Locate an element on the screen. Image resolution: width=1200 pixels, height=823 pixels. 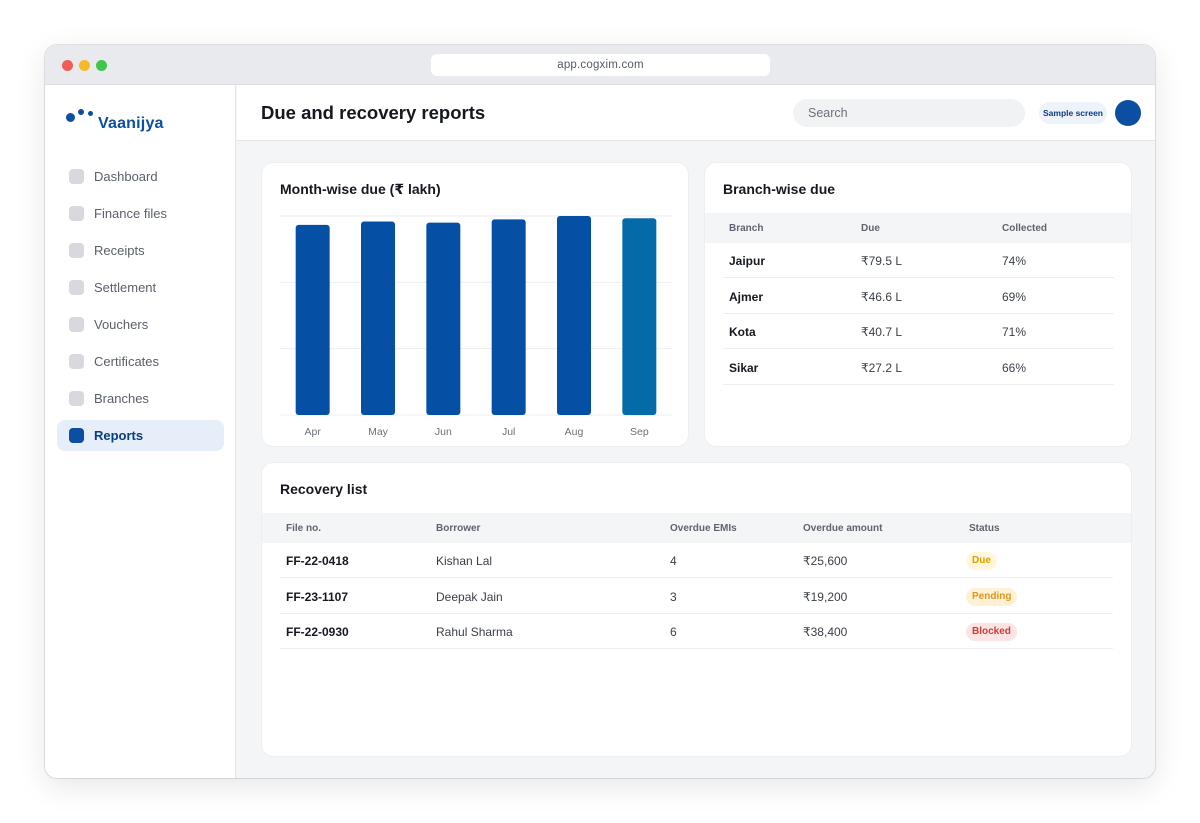
sidebar-item-label: Dashboard is located at coordinates (126, 176).